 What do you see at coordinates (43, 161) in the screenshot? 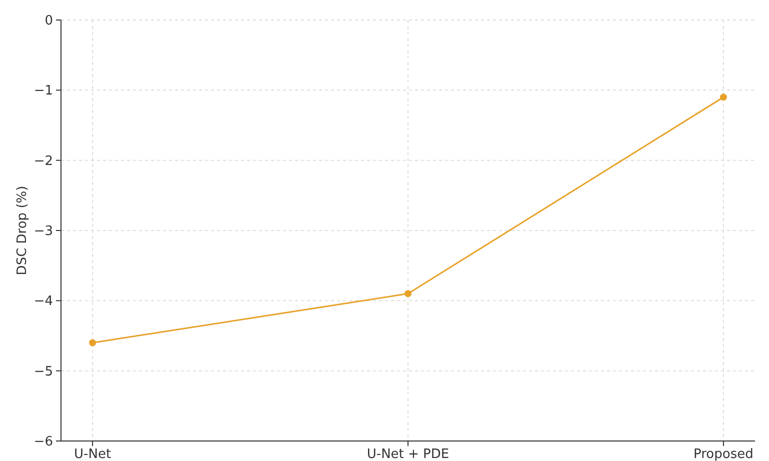
I see `y-tick-label: −2` at bounding box center [43, 161].